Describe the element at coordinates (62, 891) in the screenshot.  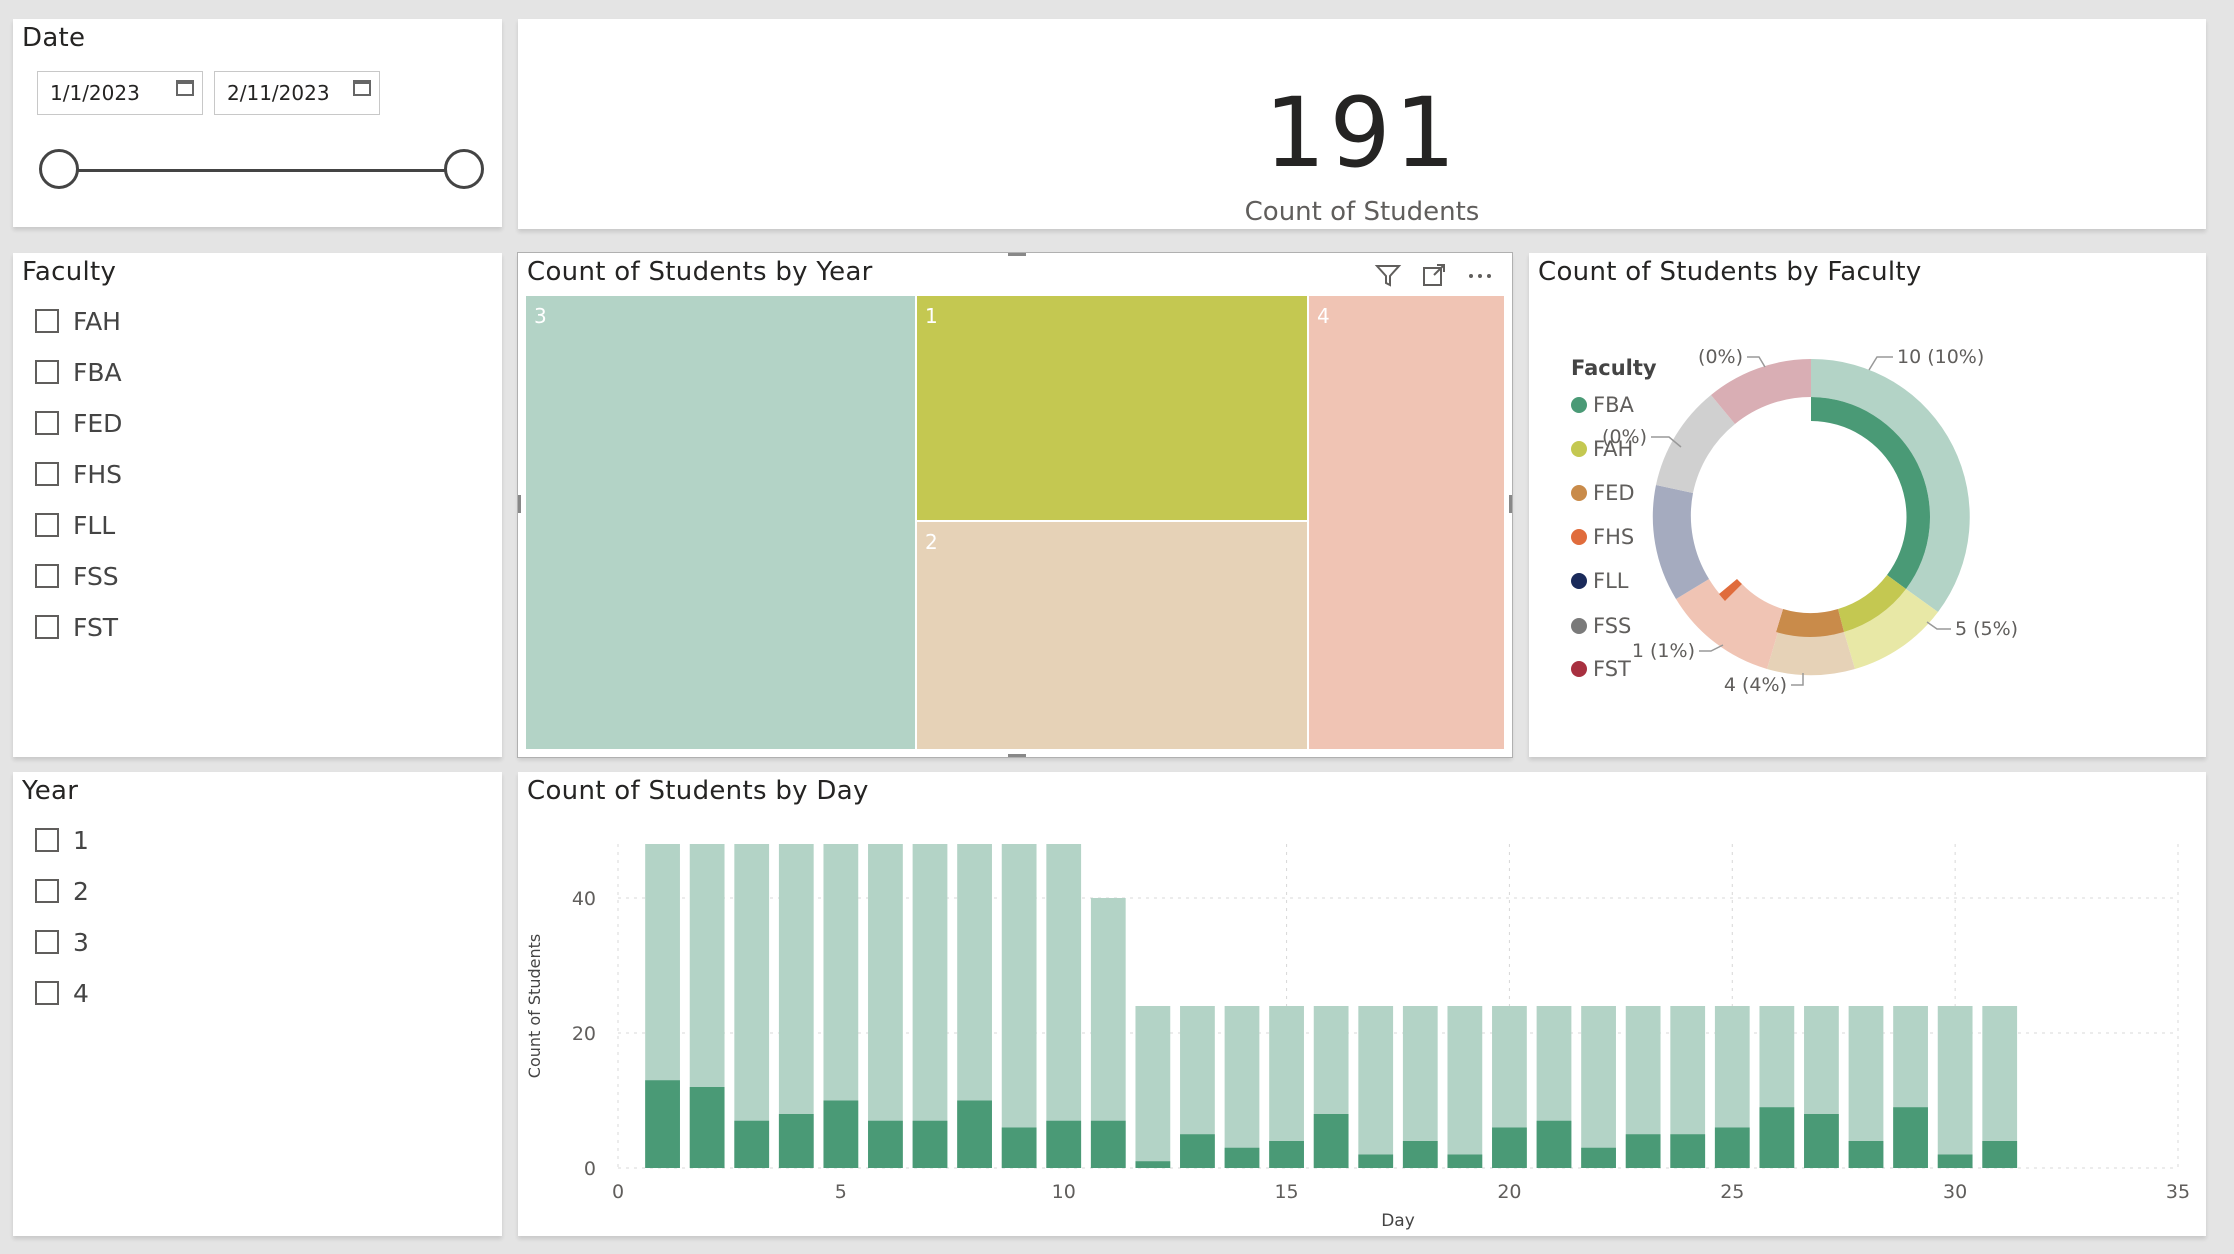
I see `year-option: 2` at that location.